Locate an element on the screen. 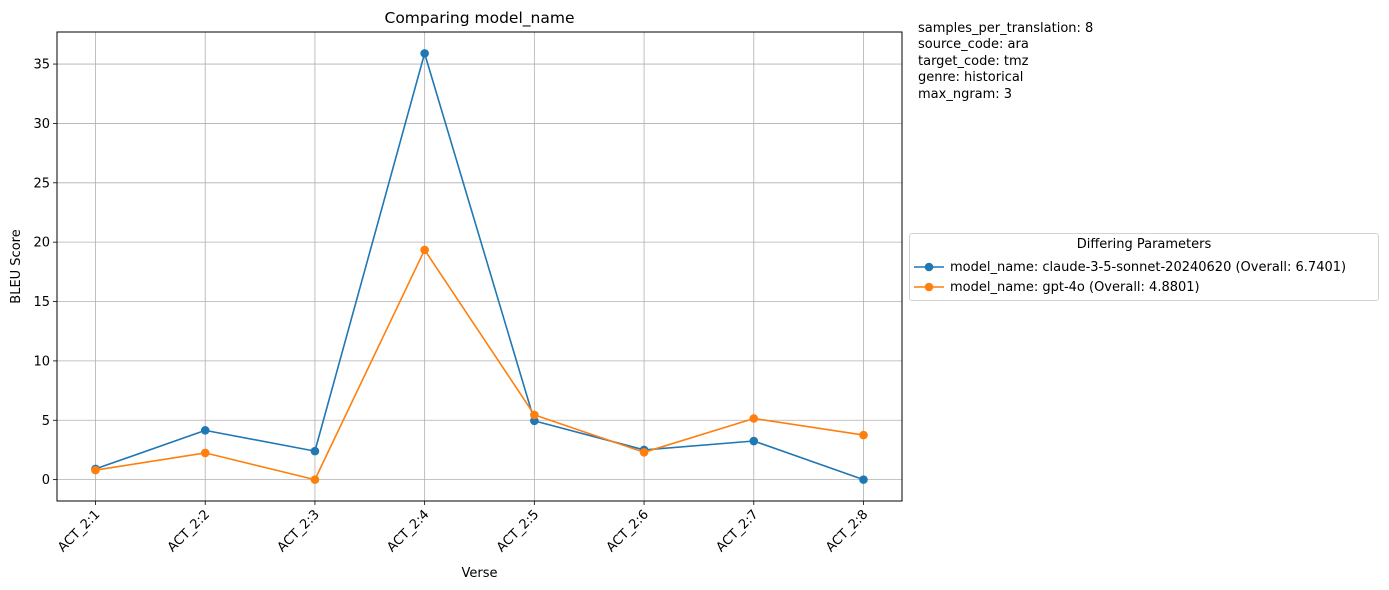  x-tick-label: ACT_2:5 is located at coordinates (518, 531).